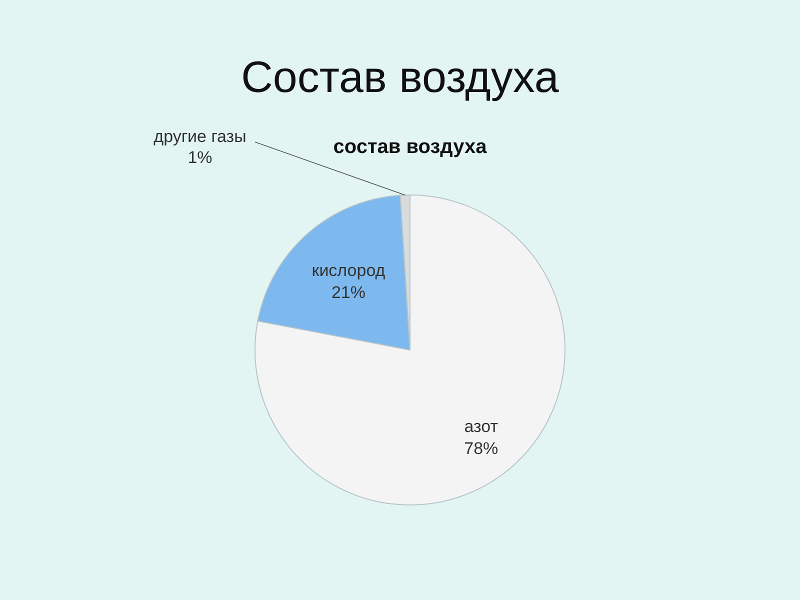 The image size is (800, 600). I want to click on slice-label: кислород, so click(349, 270).